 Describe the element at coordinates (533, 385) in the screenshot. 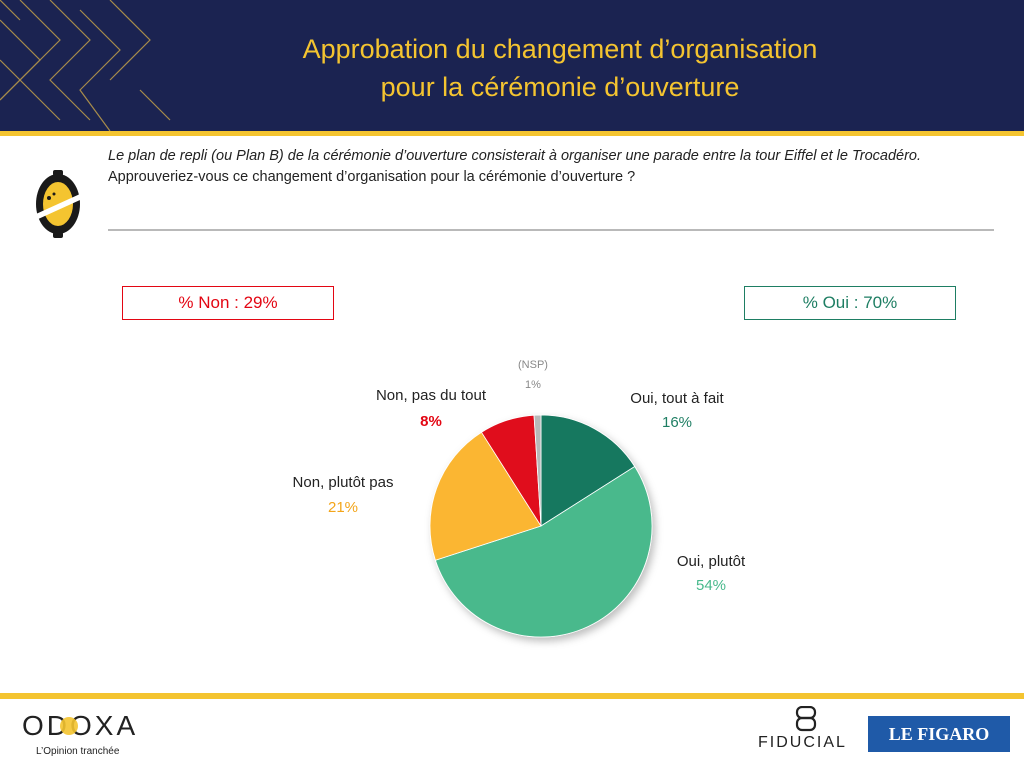

I see `slice-value-4: 1%` at that location.